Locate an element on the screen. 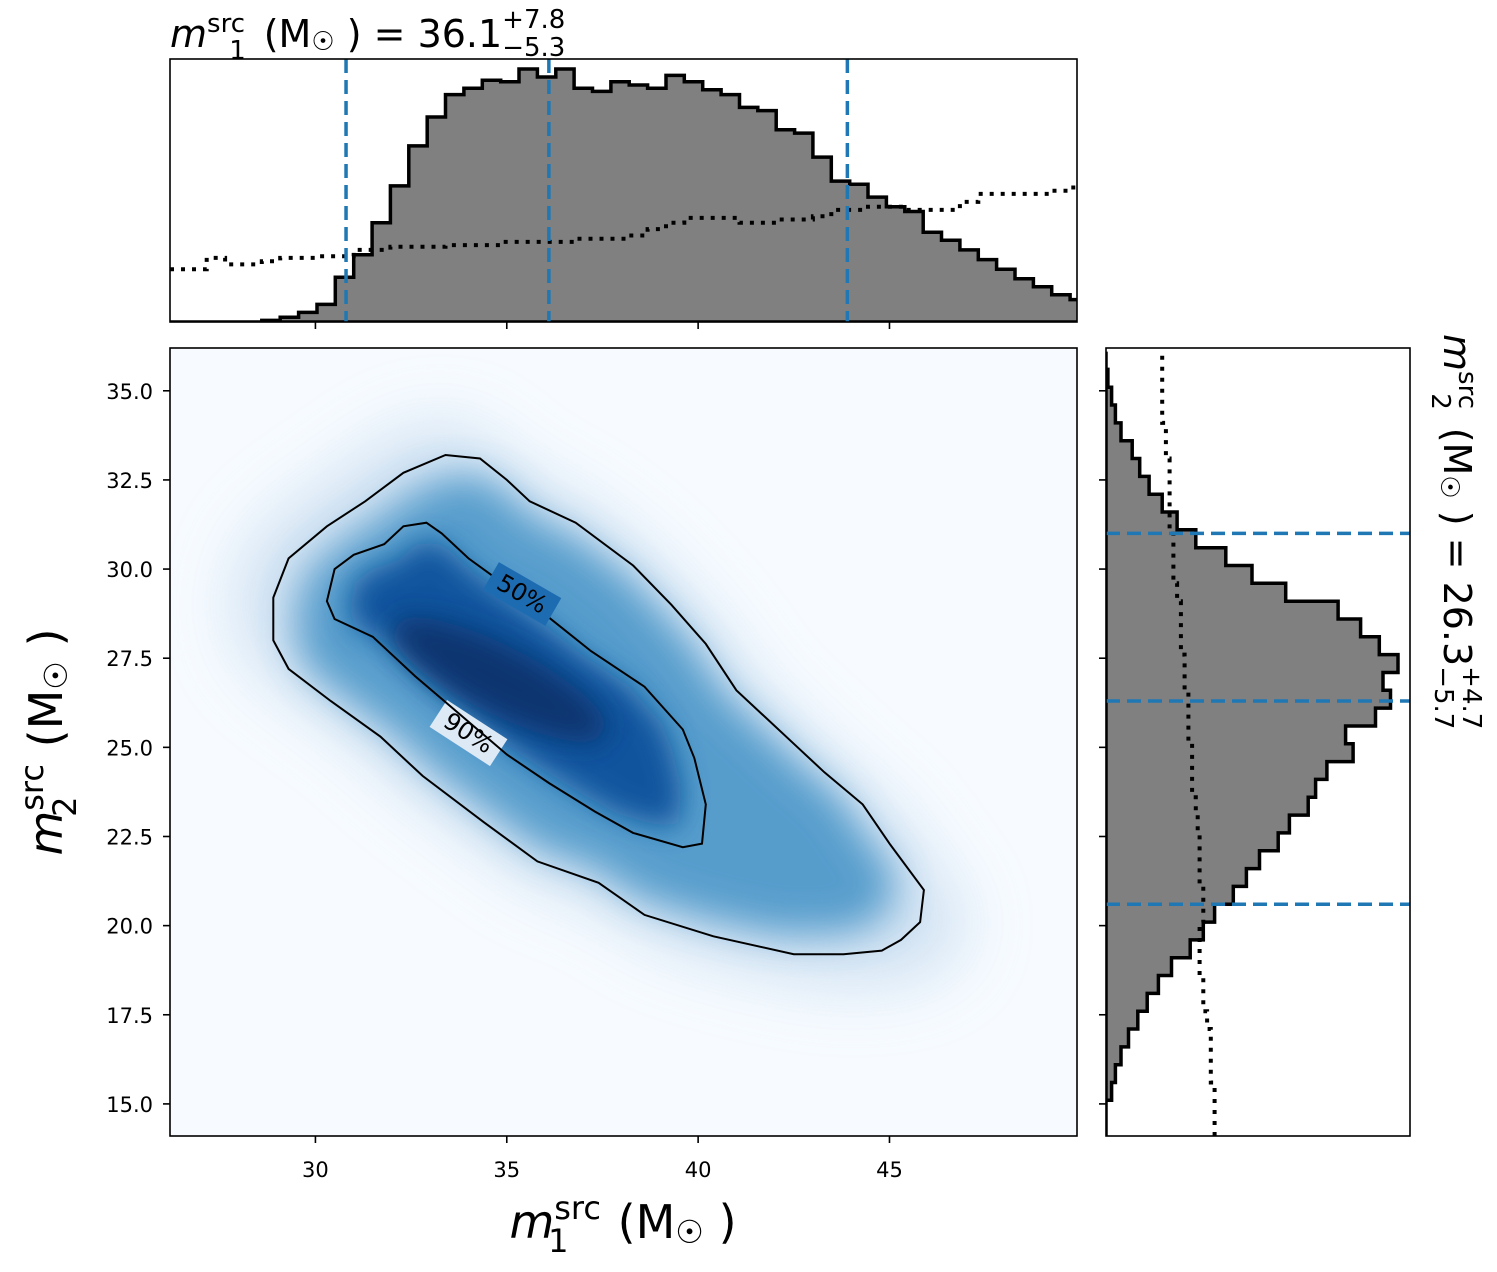 The height and width of the screenshot is (1272, 1497). m1-title: msrc 1 (M☉ ) = 36.1+7.8 −5.3 is located at coordinates (367, 35).